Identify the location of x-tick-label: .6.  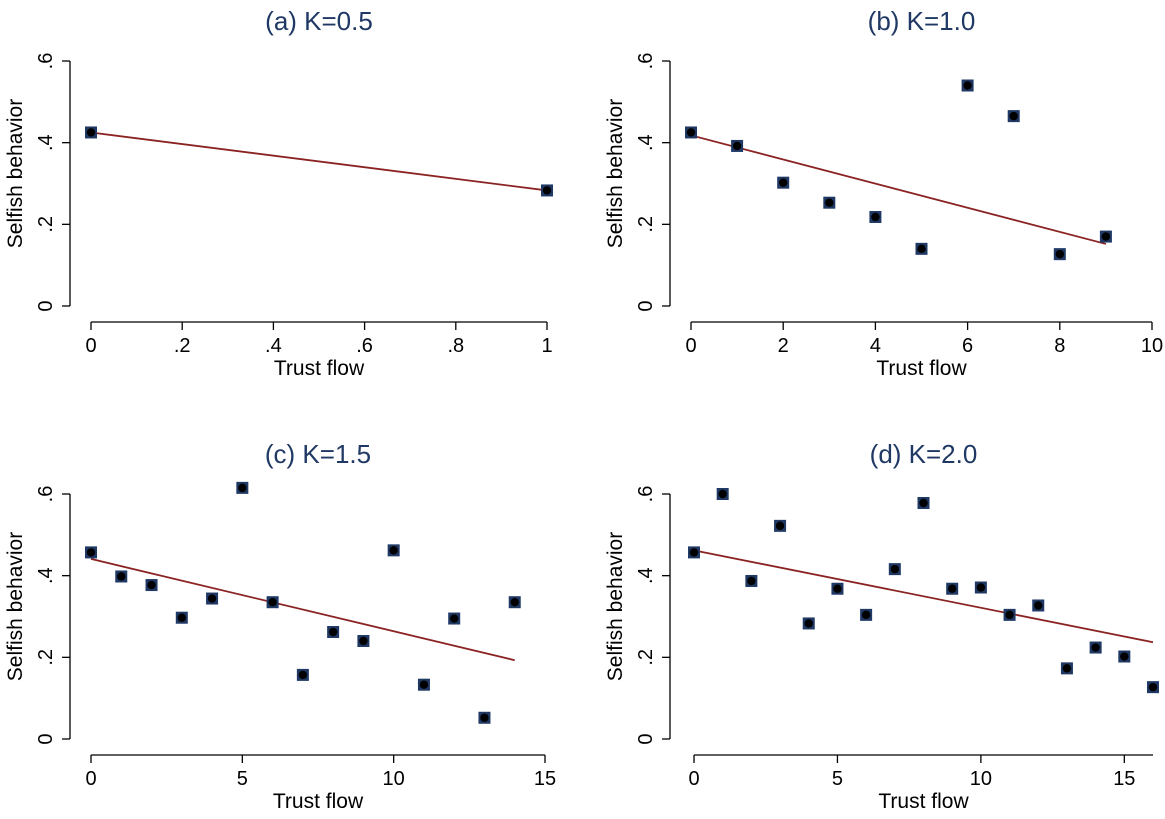
(364, 346).